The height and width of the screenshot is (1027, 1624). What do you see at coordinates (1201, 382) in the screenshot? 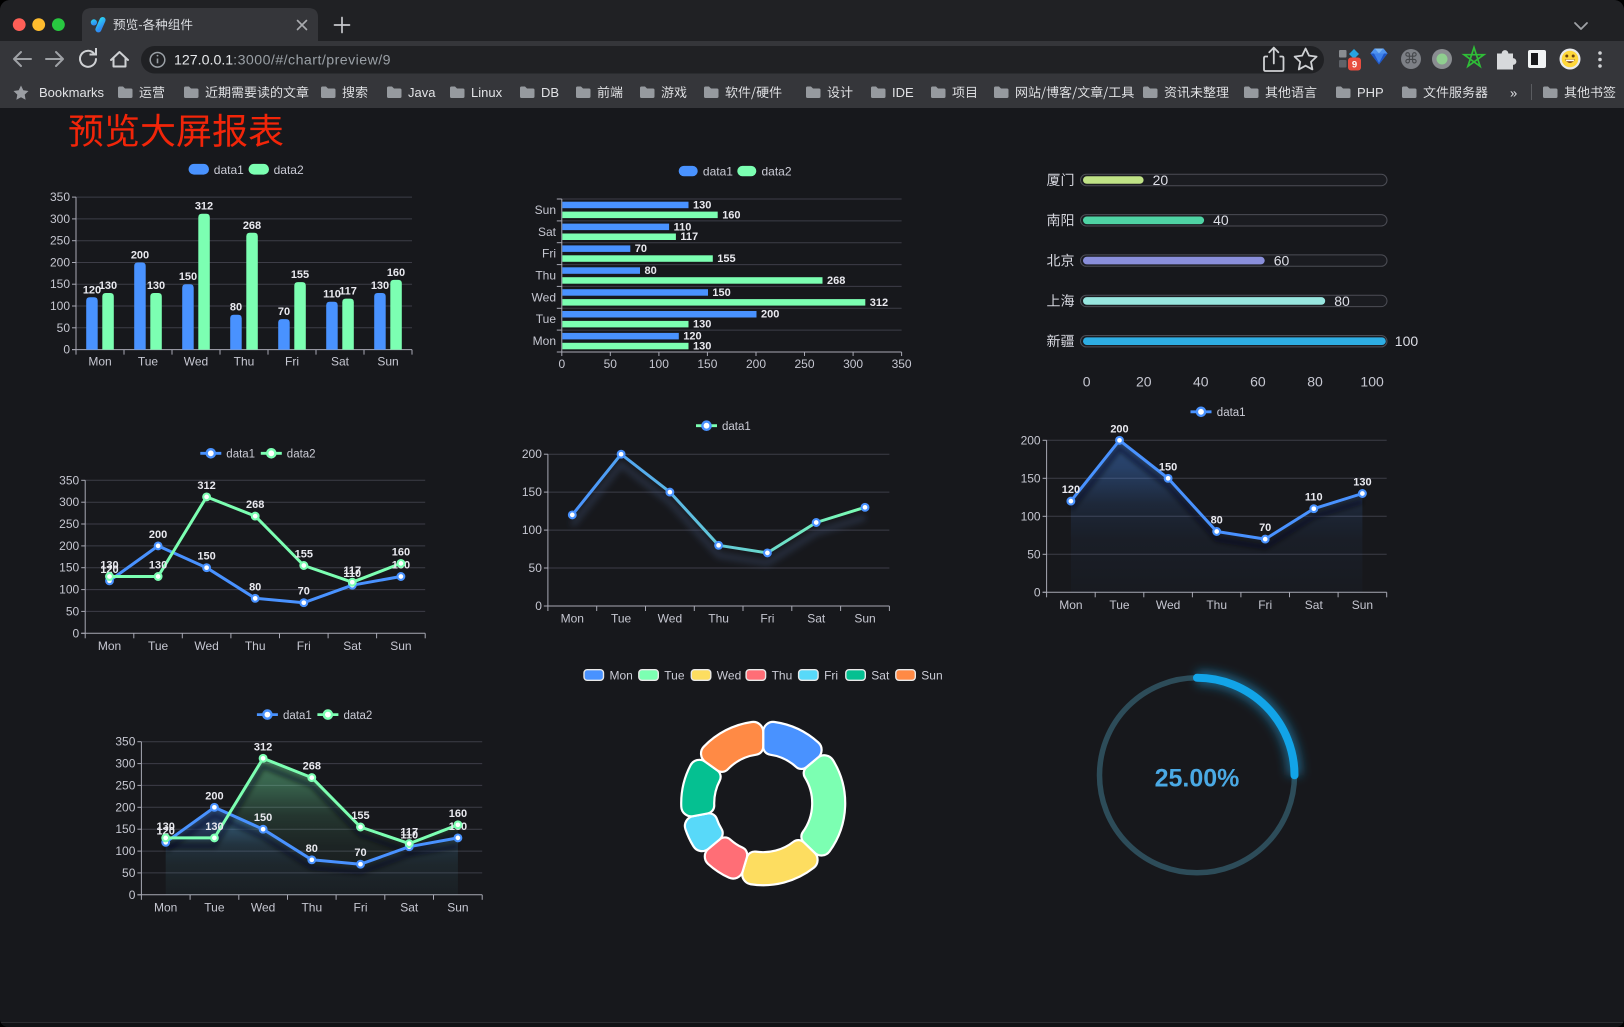
I see `svg-text: 40` at bounding box center [1201, 382].